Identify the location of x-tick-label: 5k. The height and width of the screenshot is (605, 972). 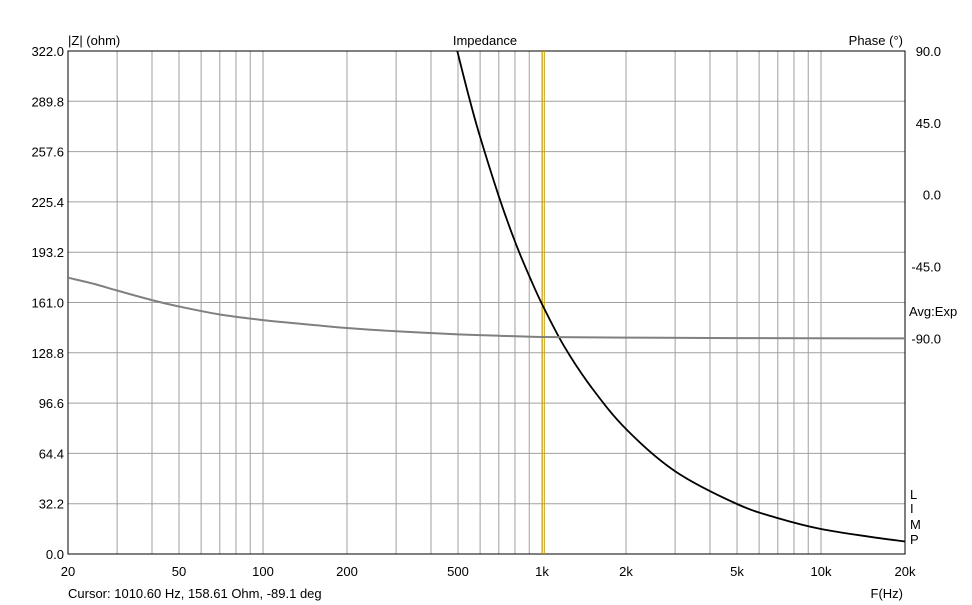
(737, 571).